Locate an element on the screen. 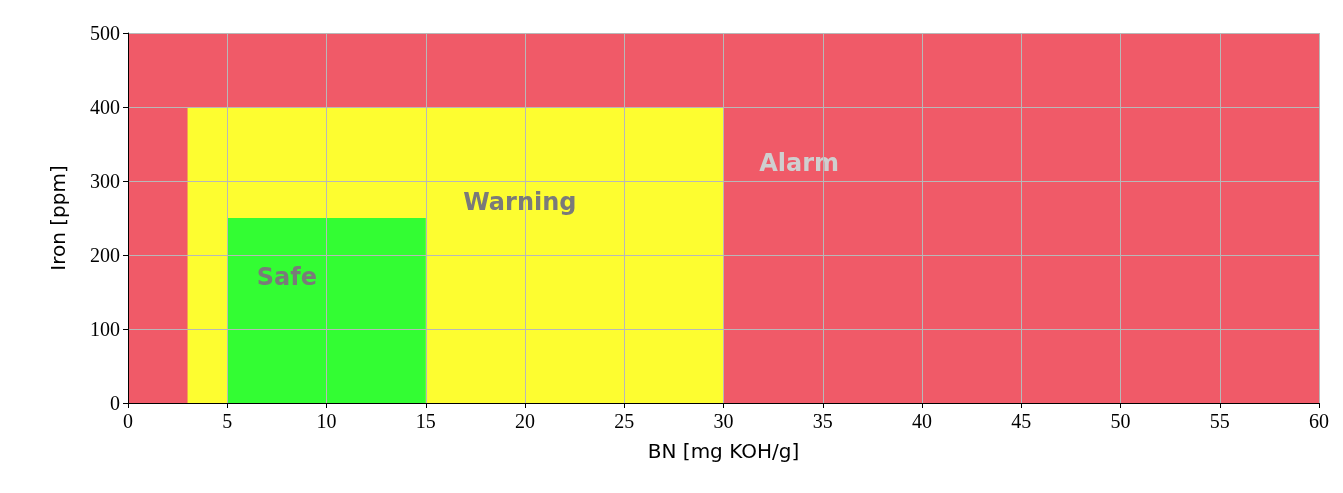 Image resolution: width=1343 pixels, height=493 pixels. x-tick-label: 40 is located at coordinates (922, 421).